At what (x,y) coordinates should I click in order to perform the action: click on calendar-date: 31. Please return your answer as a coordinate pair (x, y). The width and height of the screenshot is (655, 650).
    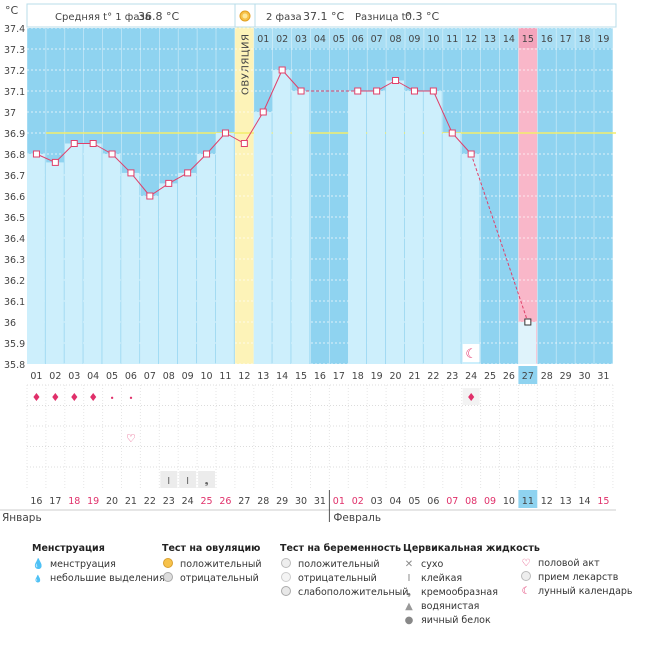
    Looking at the image, I should click on (320, 501).